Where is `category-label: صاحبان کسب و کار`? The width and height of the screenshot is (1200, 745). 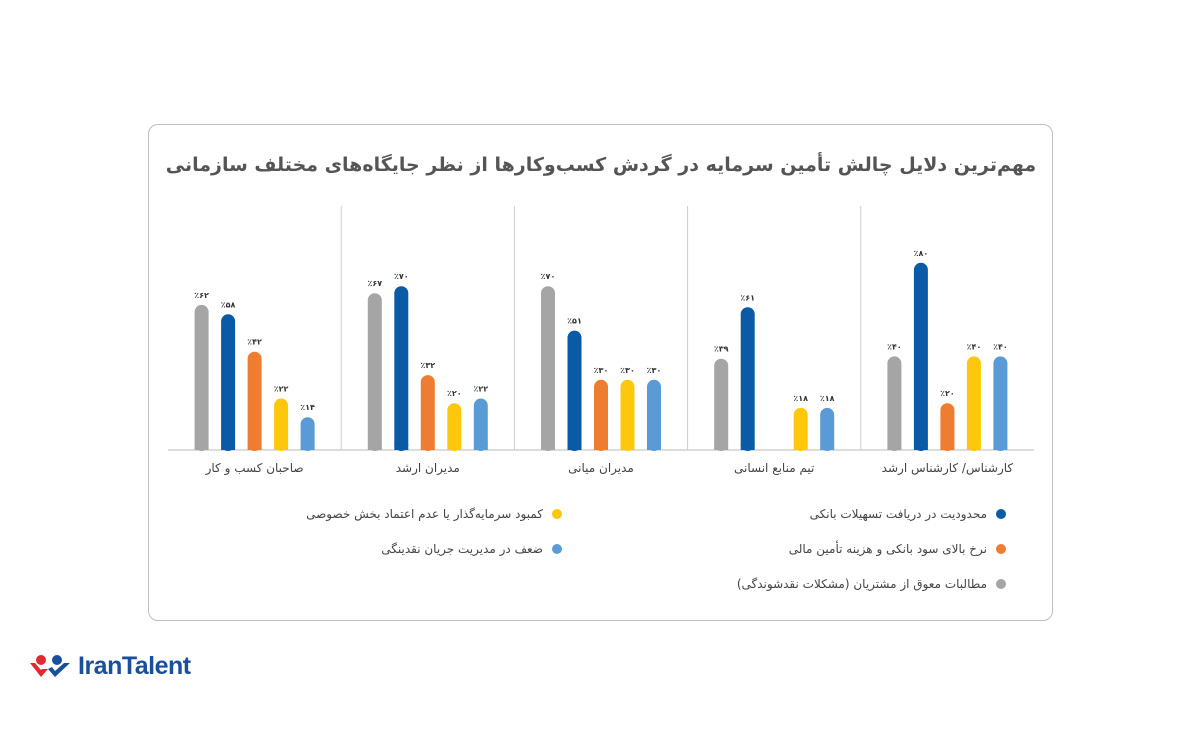 category-label: صاحبان کسب و کار is located at coordinates (254, 468).